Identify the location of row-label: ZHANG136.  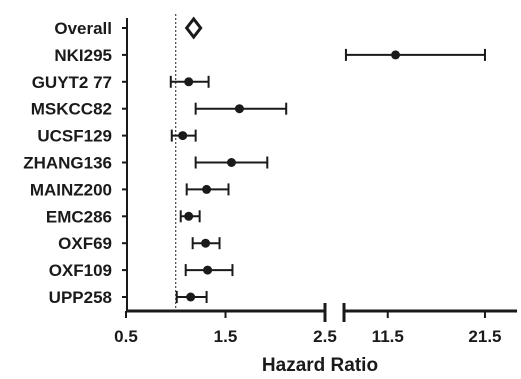
(67, 163).